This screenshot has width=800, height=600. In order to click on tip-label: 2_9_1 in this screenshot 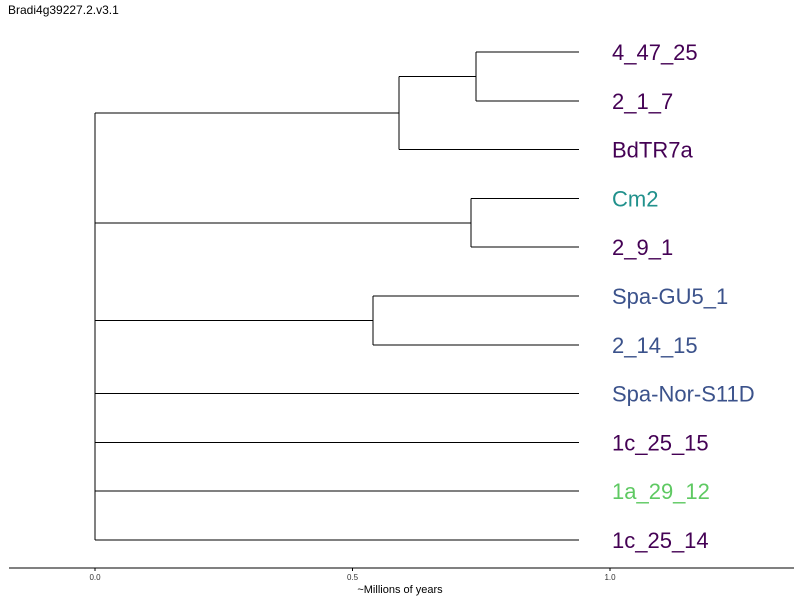, I will do `click(642, 247)`.